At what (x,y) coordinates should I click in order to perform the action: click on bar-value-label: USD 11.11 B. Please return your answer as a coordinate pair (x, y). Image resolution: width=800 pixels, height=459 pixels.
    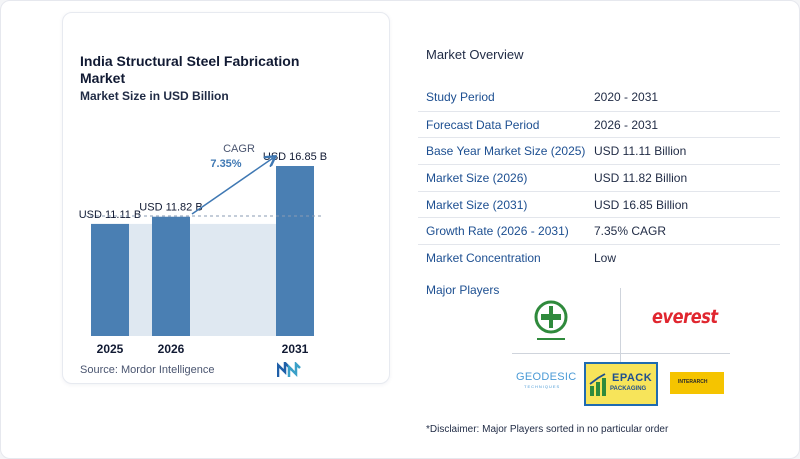
    Looking at the image, I should click on (110, 215).